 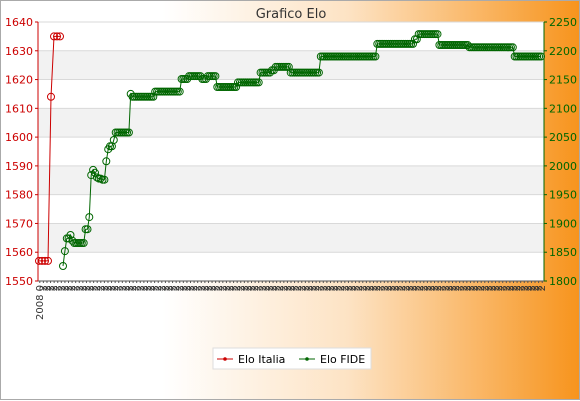 I want to click on left-tick-label: 1550, so click(x=19, y=281).